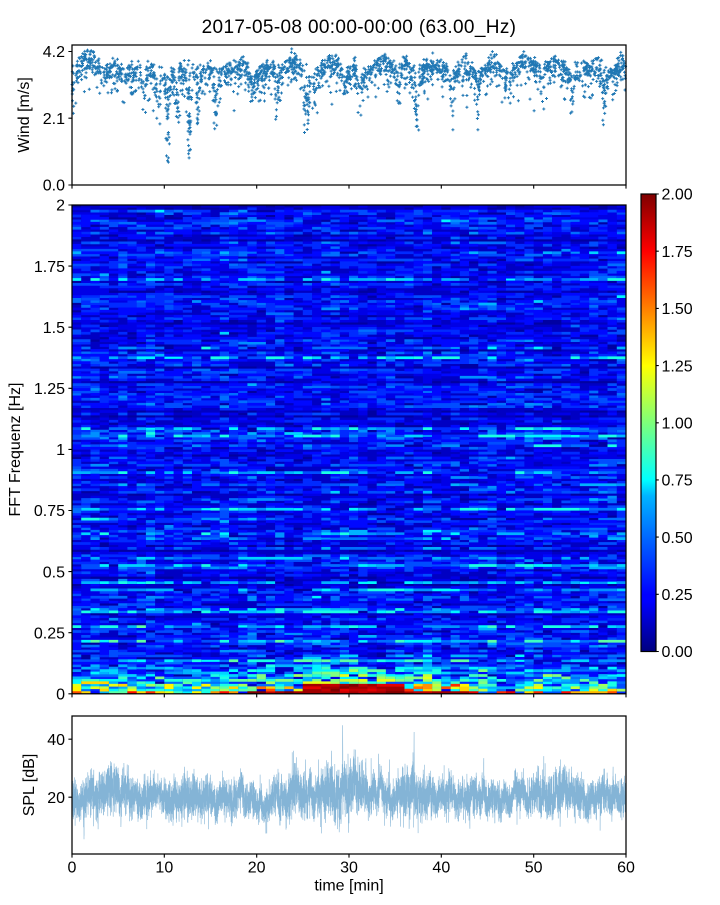 This screenshot has width=720, height=905. Describe the element at coordinates (54, 572) in the screenshot. I see `svg-text: 0.5` at that location.